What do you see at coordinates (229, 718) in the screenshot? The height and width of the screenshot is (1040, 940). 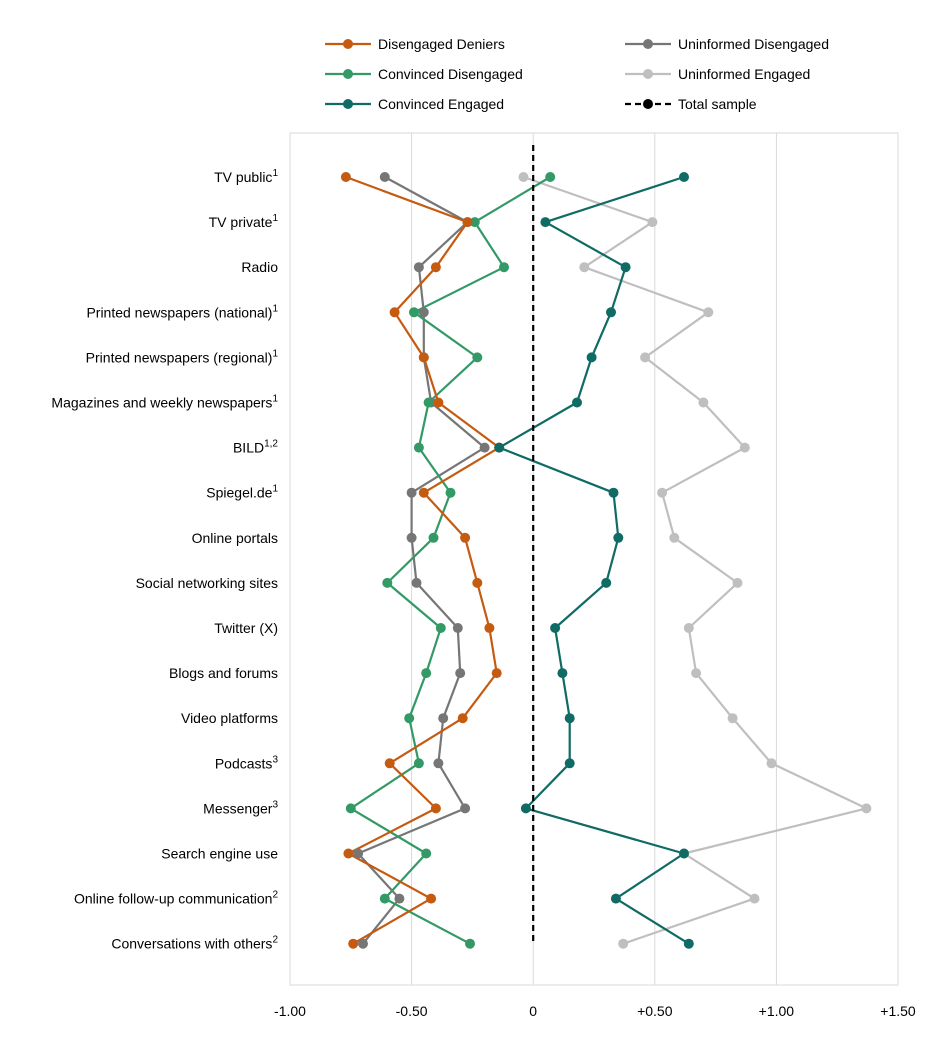 I see `category-label: Video platforms` at bounding box center [229, 718].